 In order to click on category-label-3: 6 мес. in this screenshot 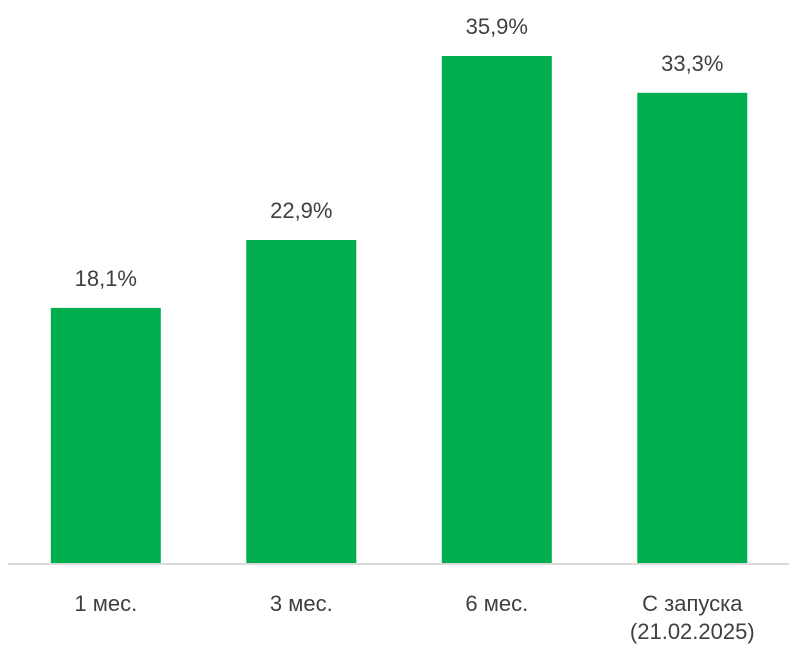, I will do `click(496, 603)`.